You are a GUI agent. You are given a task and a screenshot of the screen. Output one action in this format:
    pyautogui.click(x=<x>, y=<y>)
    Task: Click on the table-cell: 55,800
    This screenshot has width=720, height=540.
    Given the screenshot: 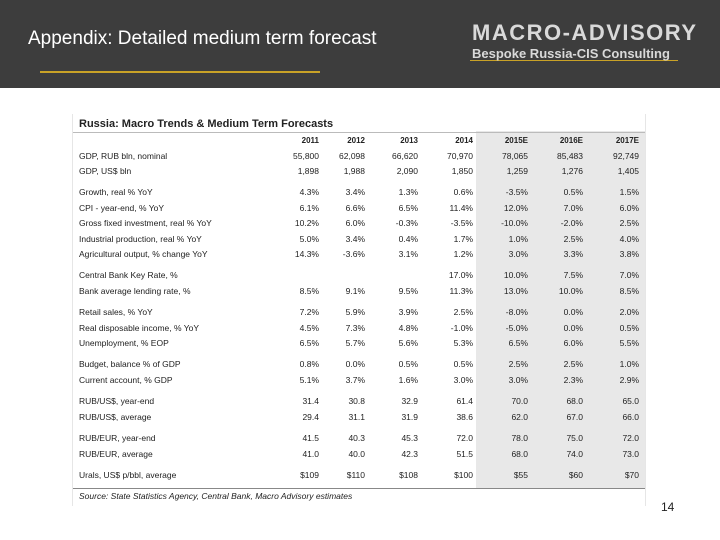 What is the action you would take?
    pyautogui.click(x=306, y=156)
    